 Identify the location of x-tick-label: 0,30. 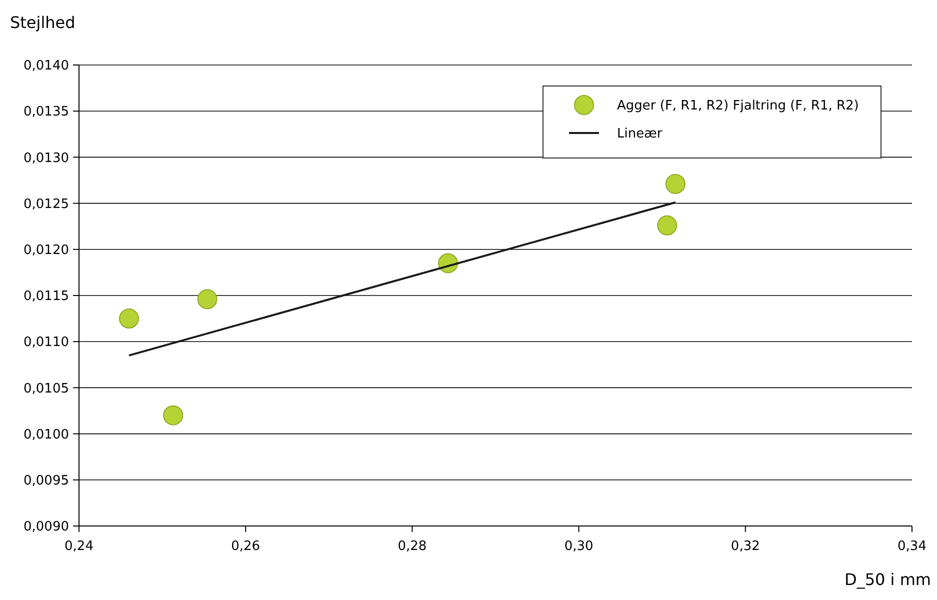
(579, 546).